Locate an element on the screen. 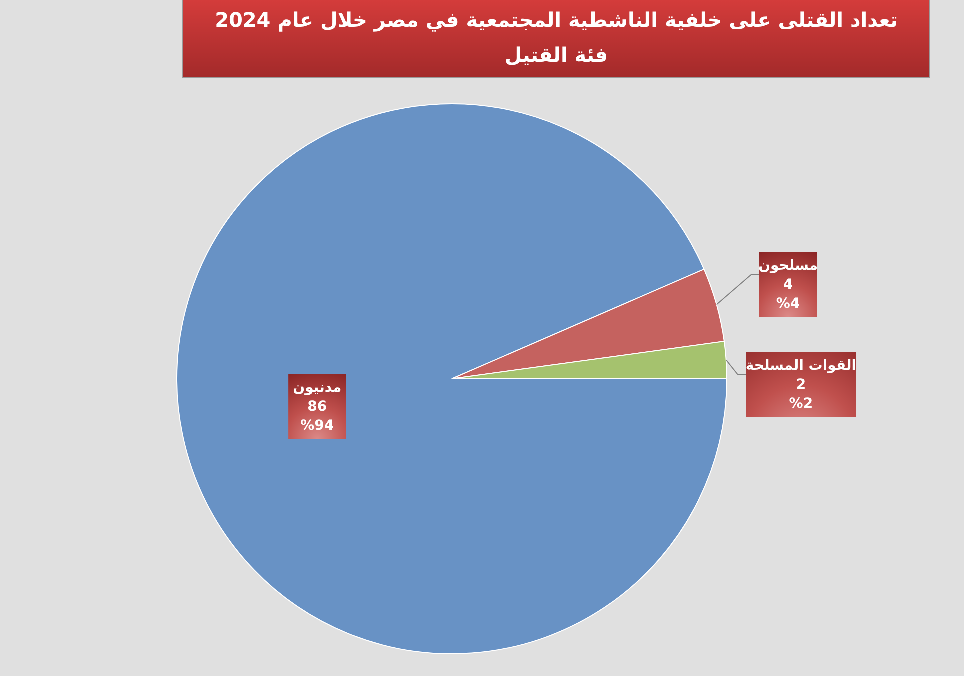 The height and width of the screenshot is (676, 964). slice-label: مسلحون is located at coordinates (788, 266).